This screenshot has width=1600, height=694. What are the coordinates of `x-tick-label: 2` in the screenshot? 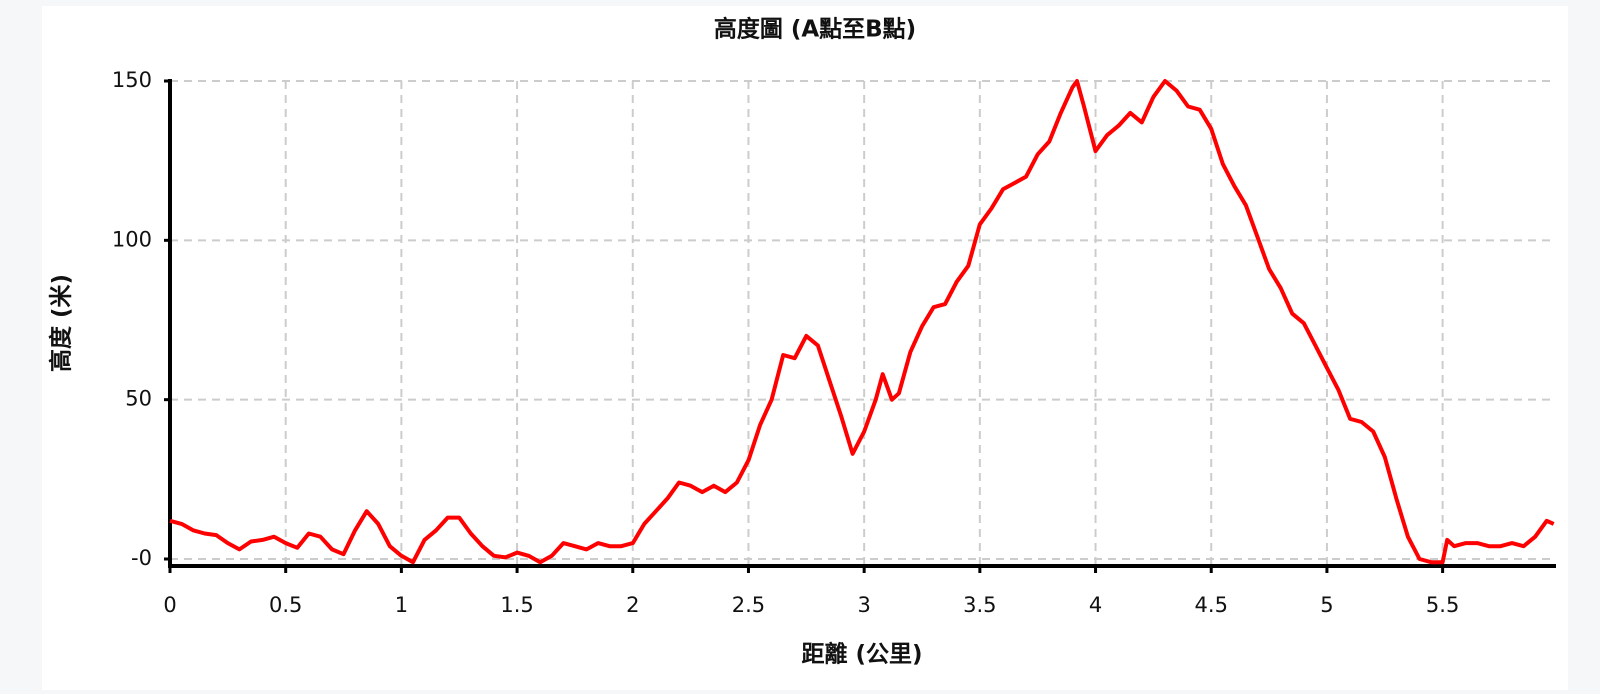 It's located at (632, 605).